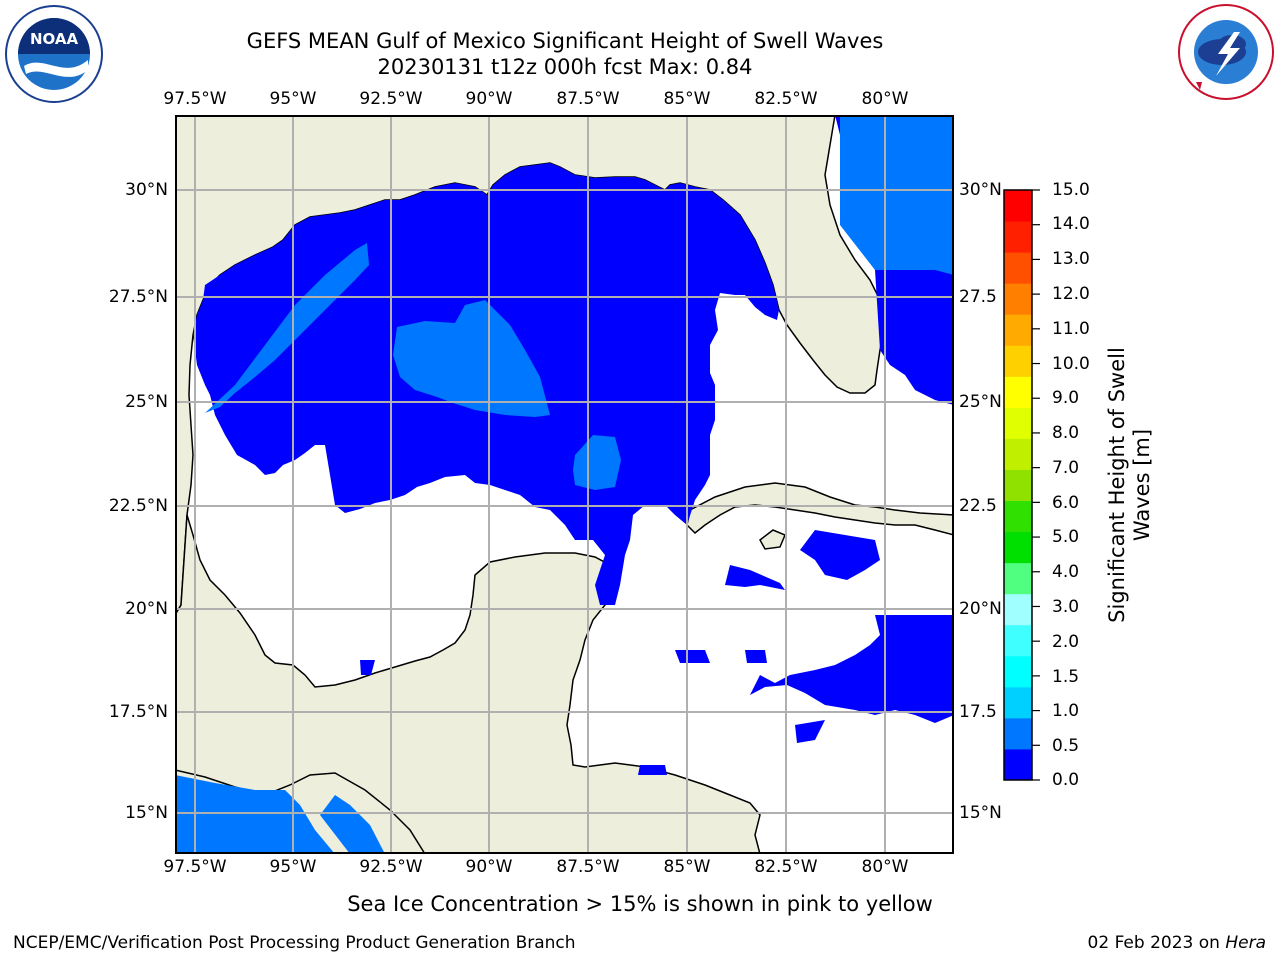  What do you see at coordinates (786, 867) in the screenshot?
I see `lon-label-bottom: 82.5°W` at bounding box center [786, 867].